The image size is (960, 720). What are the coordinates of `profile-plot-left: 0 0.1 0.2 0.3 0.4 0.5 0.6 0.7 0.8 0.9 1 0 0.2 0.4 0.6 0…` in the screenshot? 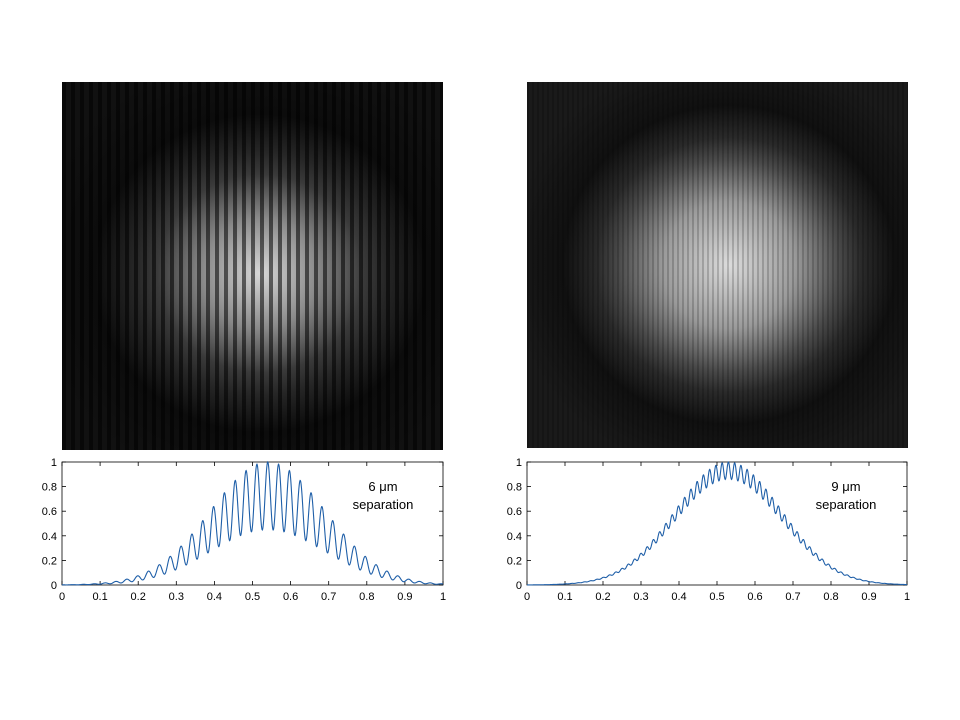 It's located at (244, 530).